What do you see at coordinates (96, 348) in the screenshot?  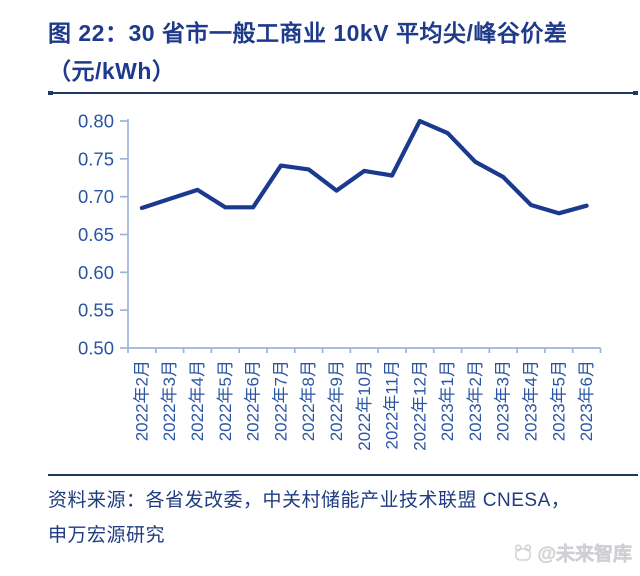 I see `y-axis-tick-label: 0.50` at bounding box center [96, 348].